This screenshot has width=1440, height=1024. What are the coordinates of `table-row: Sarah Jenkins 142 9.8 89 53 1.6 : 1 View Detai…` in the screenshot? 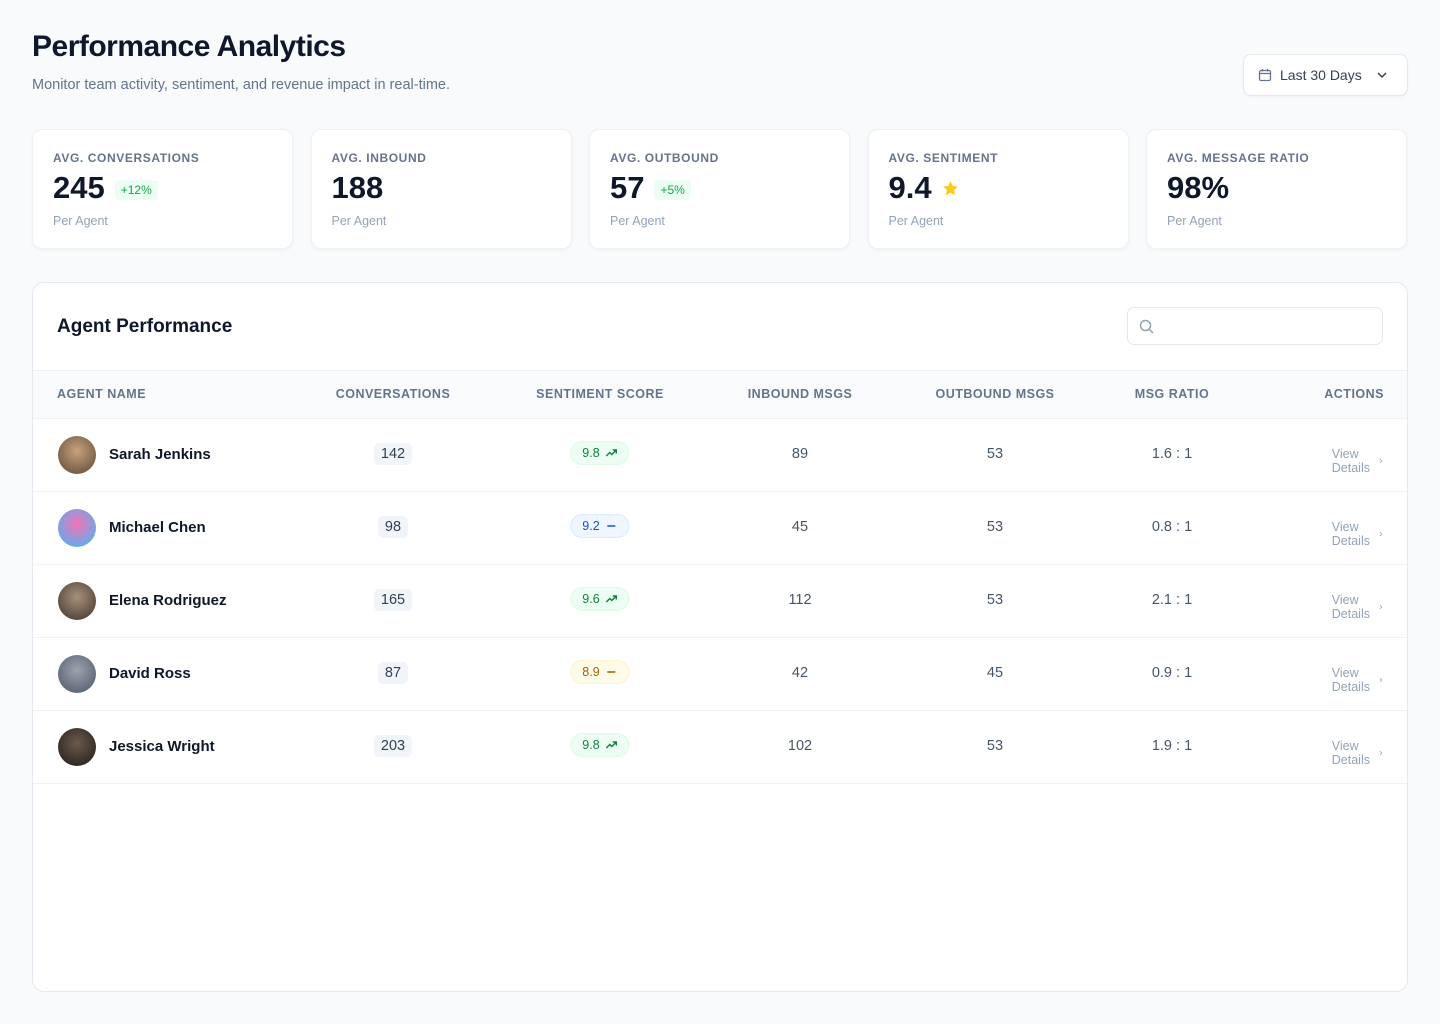 It's located at (720, 455).